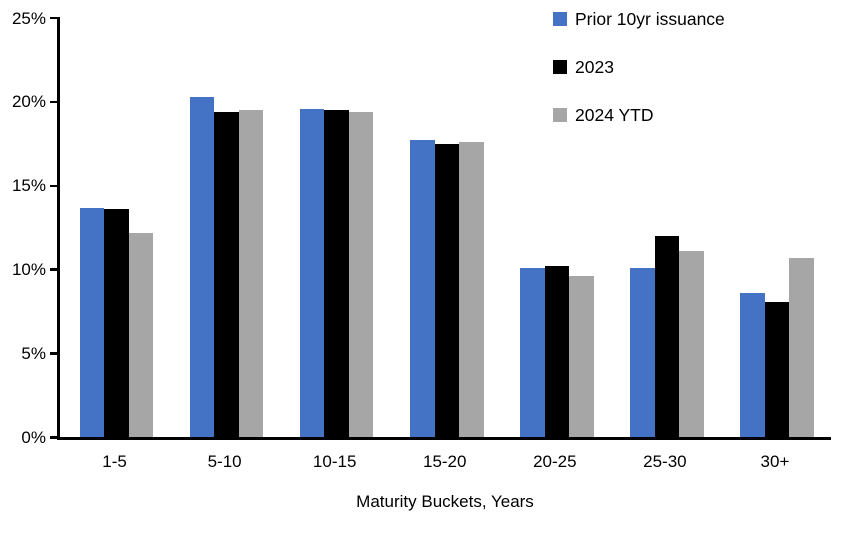 The width and height of the screenshot is (852, 534). I want to click on y-tick-label: 20%, so click(28, 102).